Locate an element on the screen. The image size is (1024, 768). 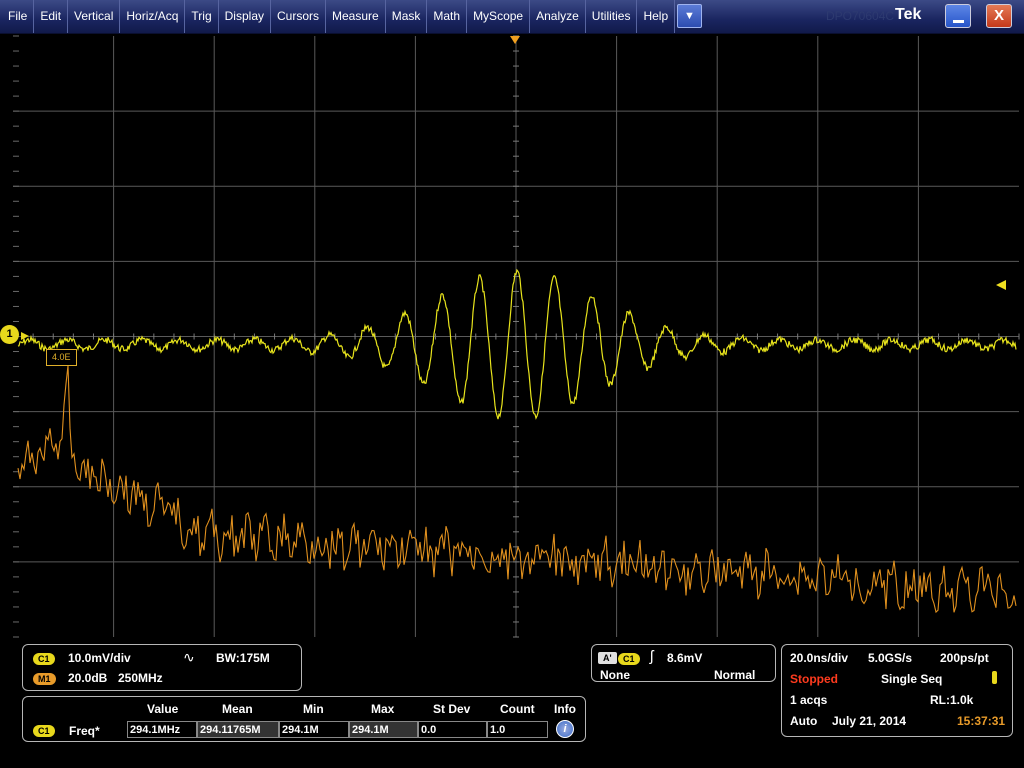
menu-item-vertical: Vertical is located at coordinates (94, 16).